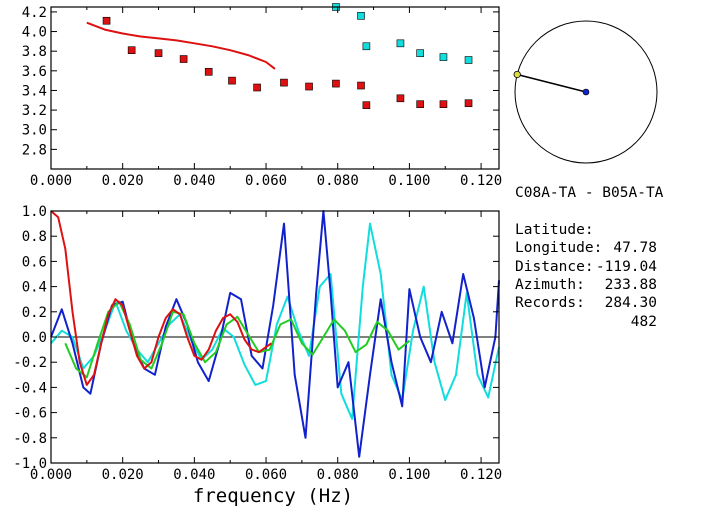 This screenshot has width=703, height=519. Describe the element at coordinates (34, 13) in the screenshot. I see `y-tick-label: 4.2` at that location.